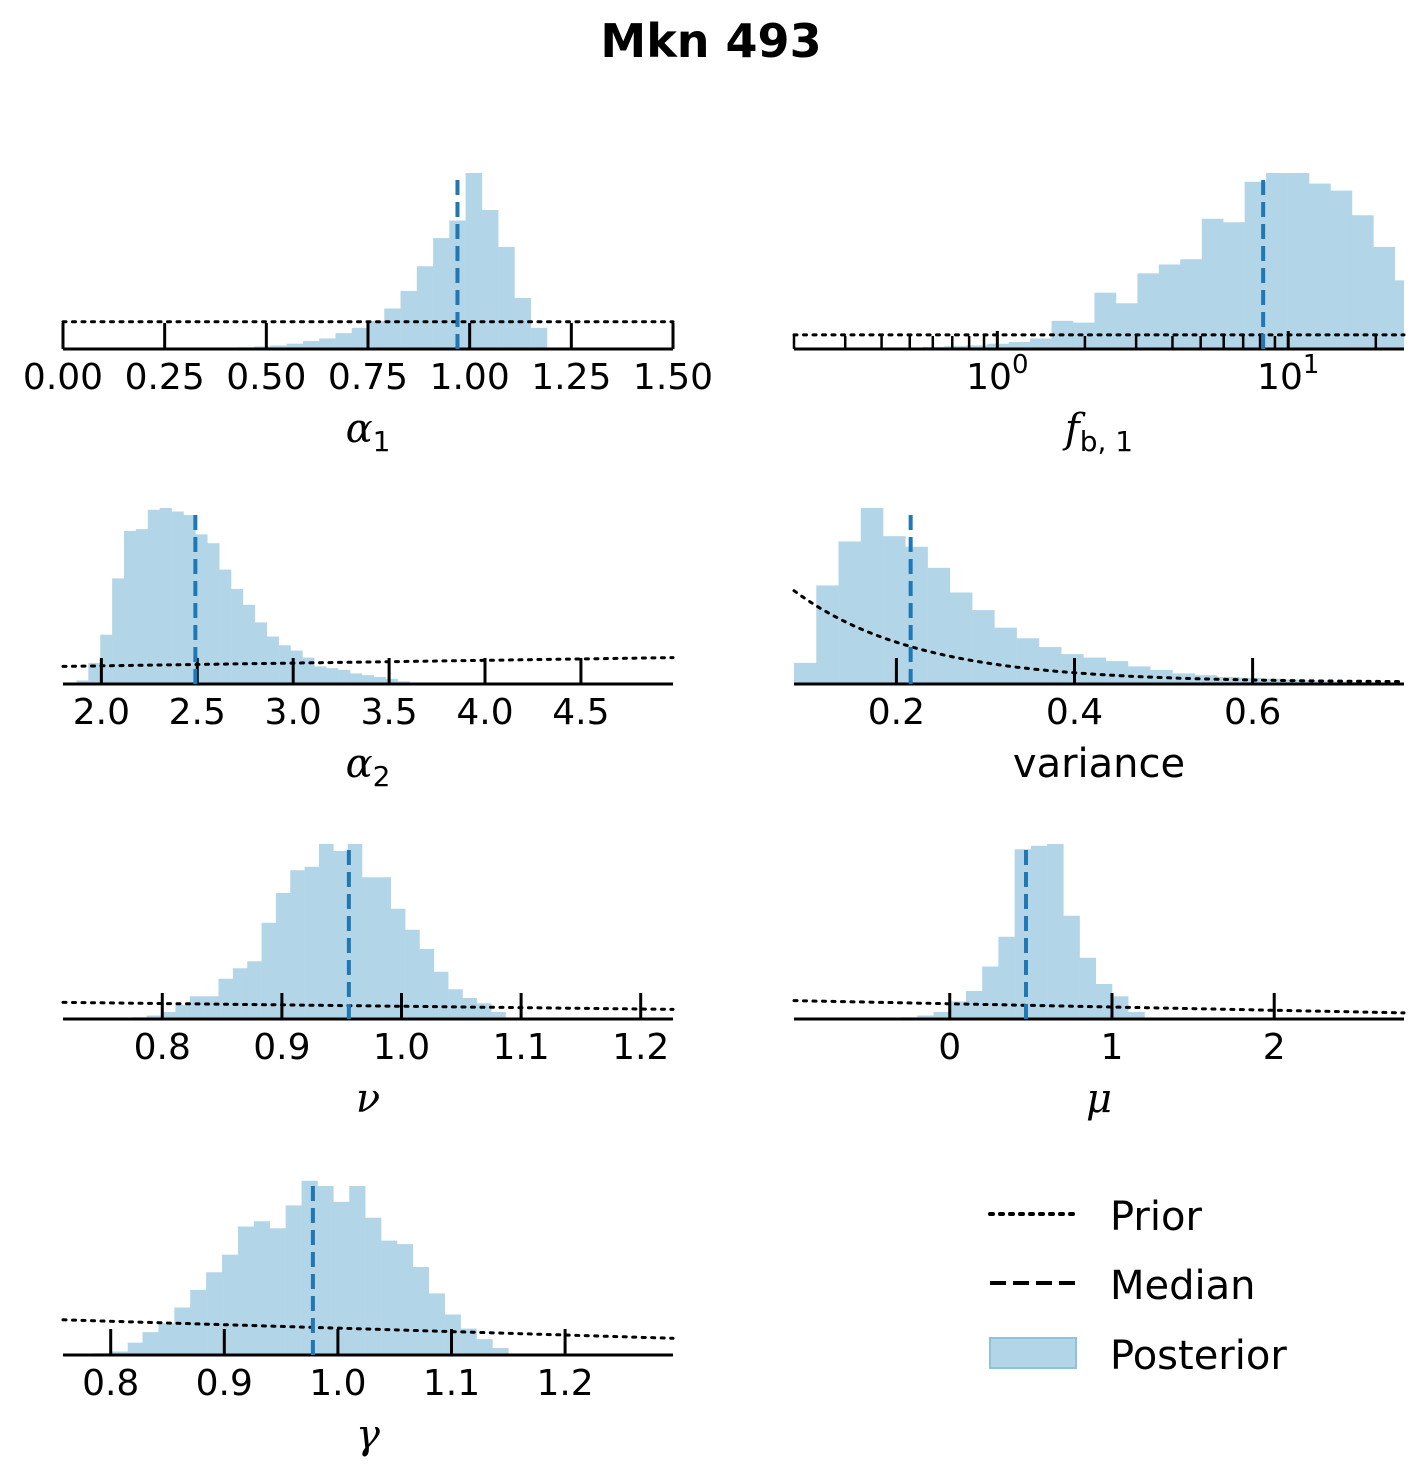 This screenshot has width=1422, height=1476. I want to click on x-axis-label: μ, so click(1099, 1099).